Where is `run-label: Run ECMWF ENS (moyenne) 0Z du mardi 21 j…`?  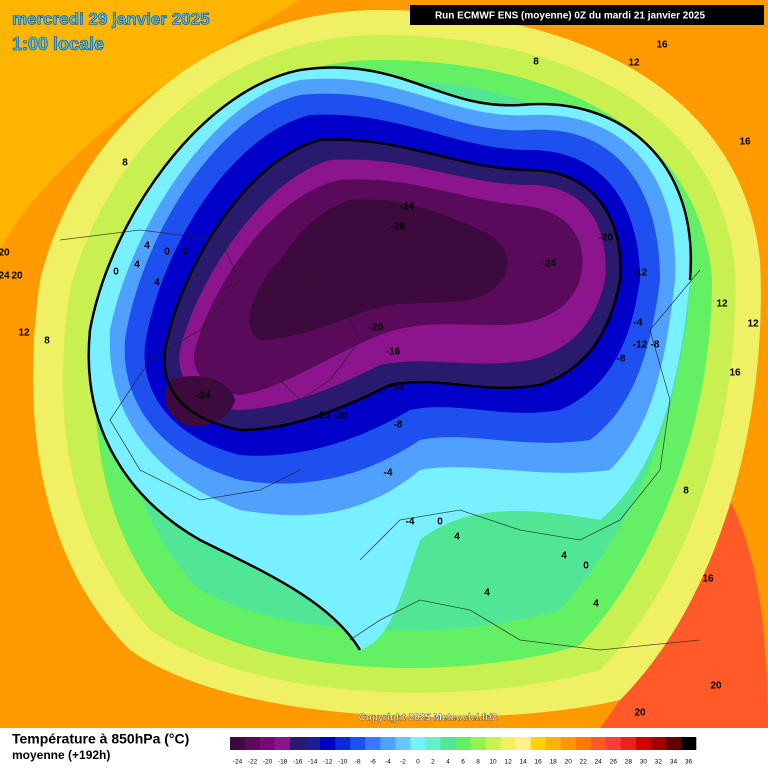
run-label: Run ECMWF ENS (moyenne) 0Z du mardi 21 j… is located at coordinates (570, 16).